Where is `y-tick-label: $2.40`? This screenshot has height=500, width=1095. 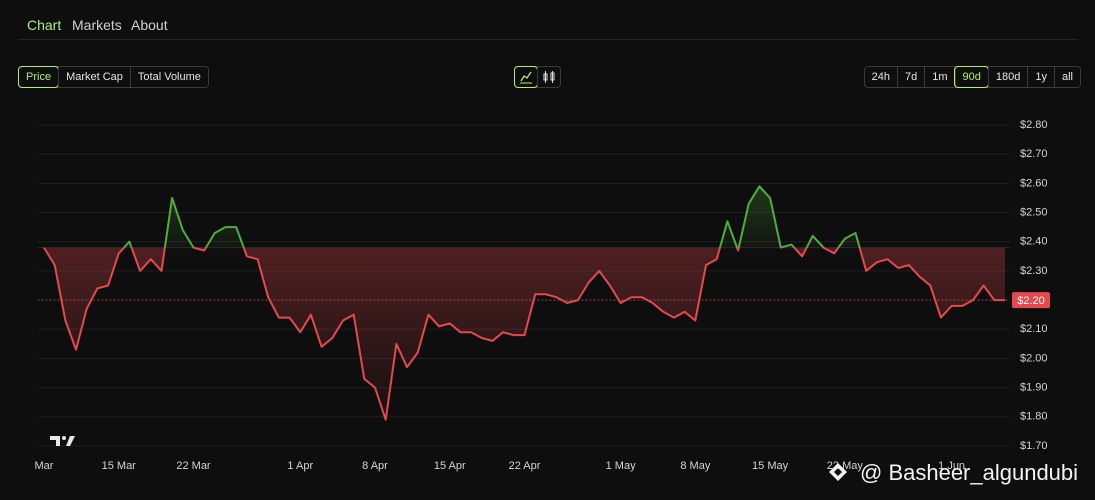
y-tick-label: $2.40 is located at coordinates (1034, 242).